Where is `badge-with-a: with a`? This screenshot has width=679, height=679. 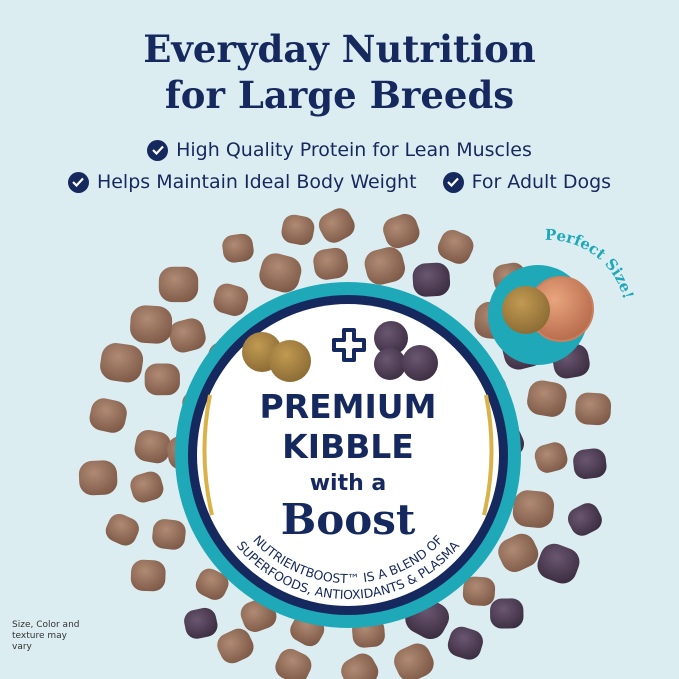
badge-with-a: with a is located at coordinates (348, 483).